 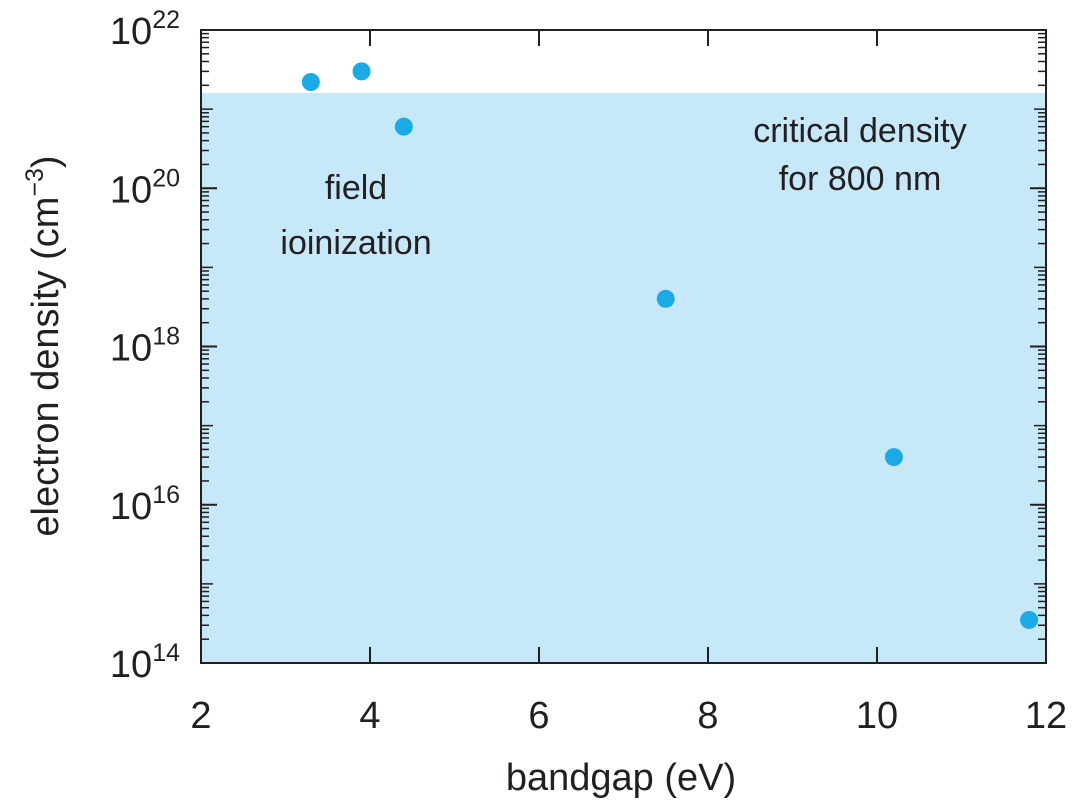 What do you see at coordinates (166, 178) in the screenshot?
I see `y-tick-label-exp: 20` at bounding box center [166, 178].